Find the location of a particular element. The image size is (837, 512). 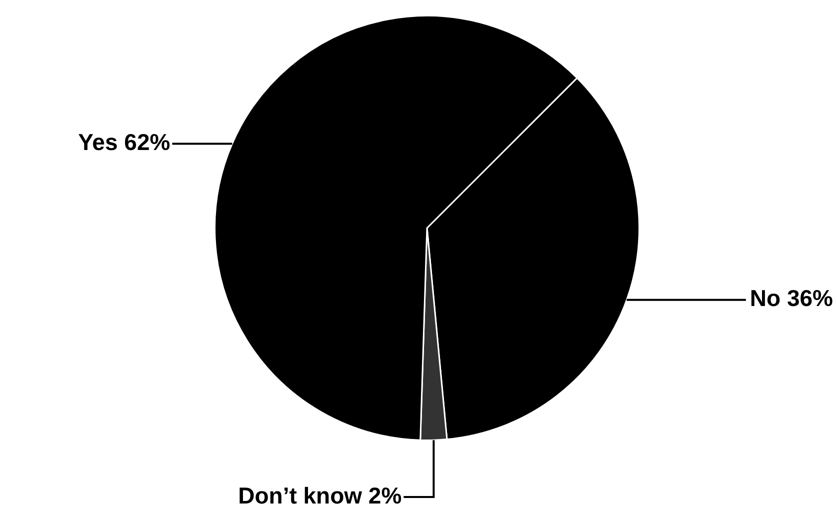

slice-label: Yes 62% is located at coordinates (124, 142).